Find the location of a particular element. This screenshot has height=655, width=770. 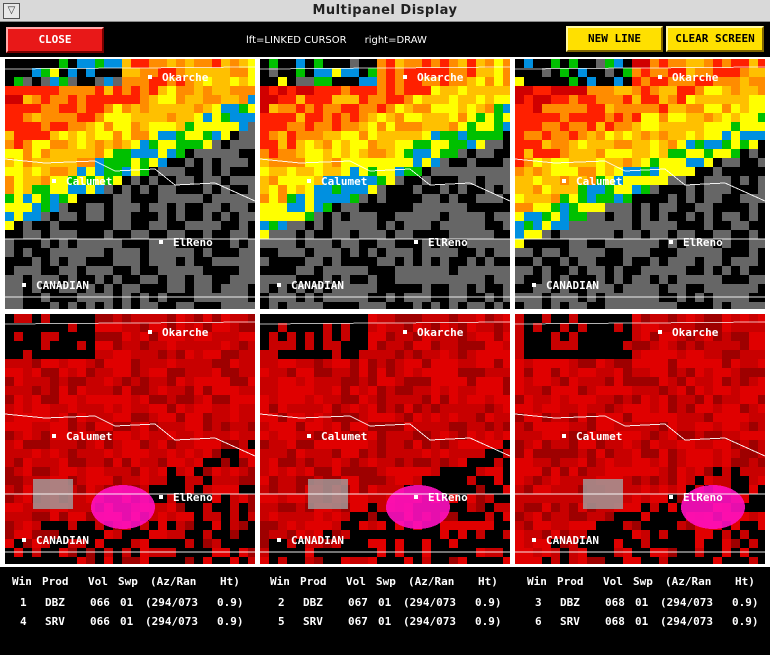

cell-prod: DBZ is located at coordinates (313, 602).